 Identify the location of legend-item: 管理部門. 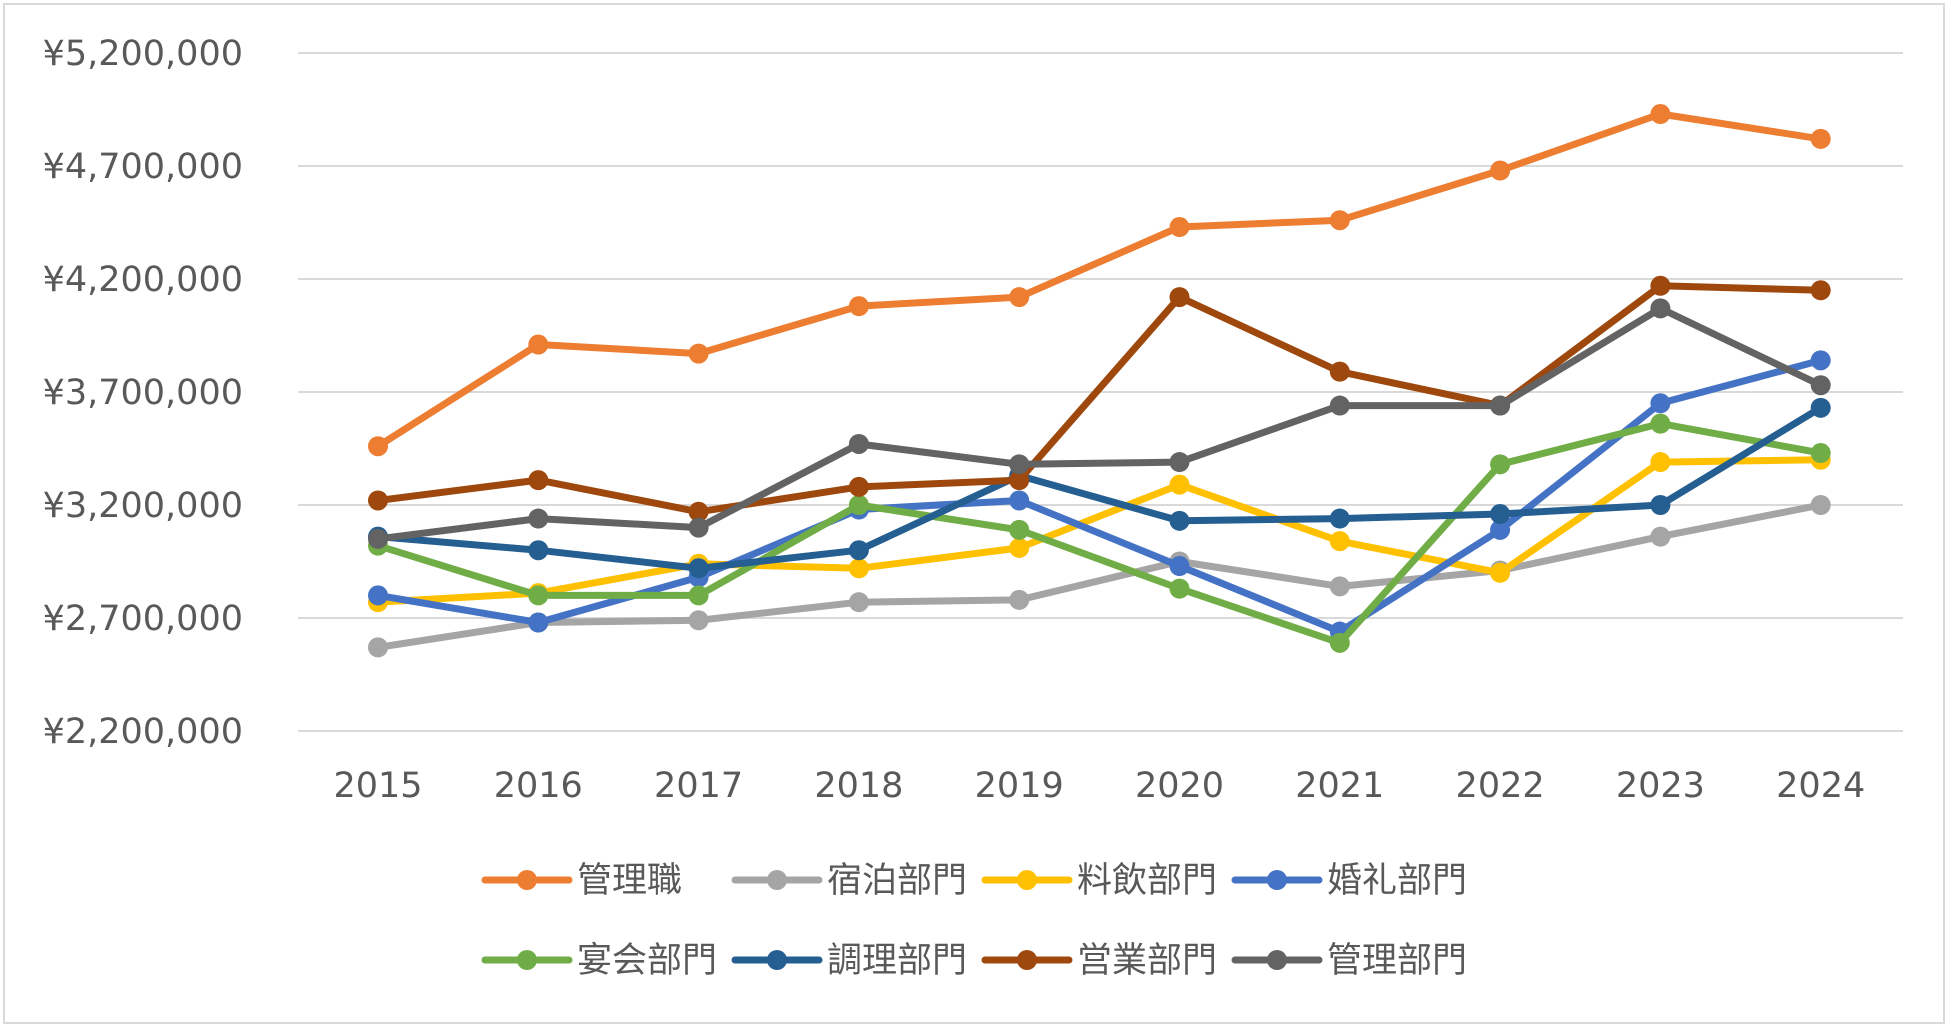
(1349, 961).